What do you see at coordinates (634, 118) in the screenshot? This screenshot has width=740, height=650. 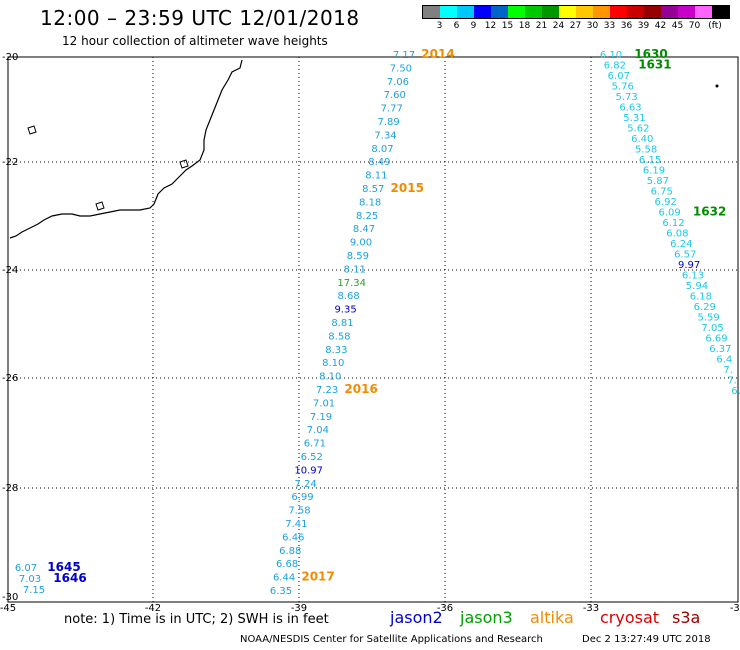 I see `wave-height-label: 5.31` at bounding box center [634, 118].